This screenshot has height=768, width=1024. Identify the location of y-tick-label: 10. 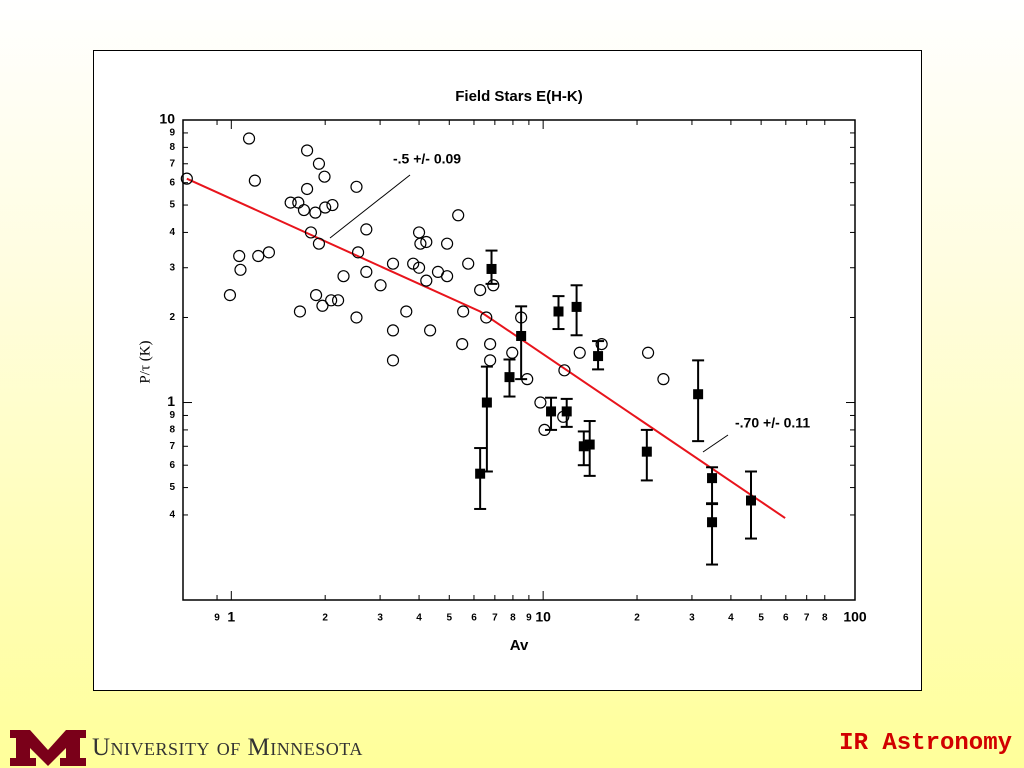
(167, 119).